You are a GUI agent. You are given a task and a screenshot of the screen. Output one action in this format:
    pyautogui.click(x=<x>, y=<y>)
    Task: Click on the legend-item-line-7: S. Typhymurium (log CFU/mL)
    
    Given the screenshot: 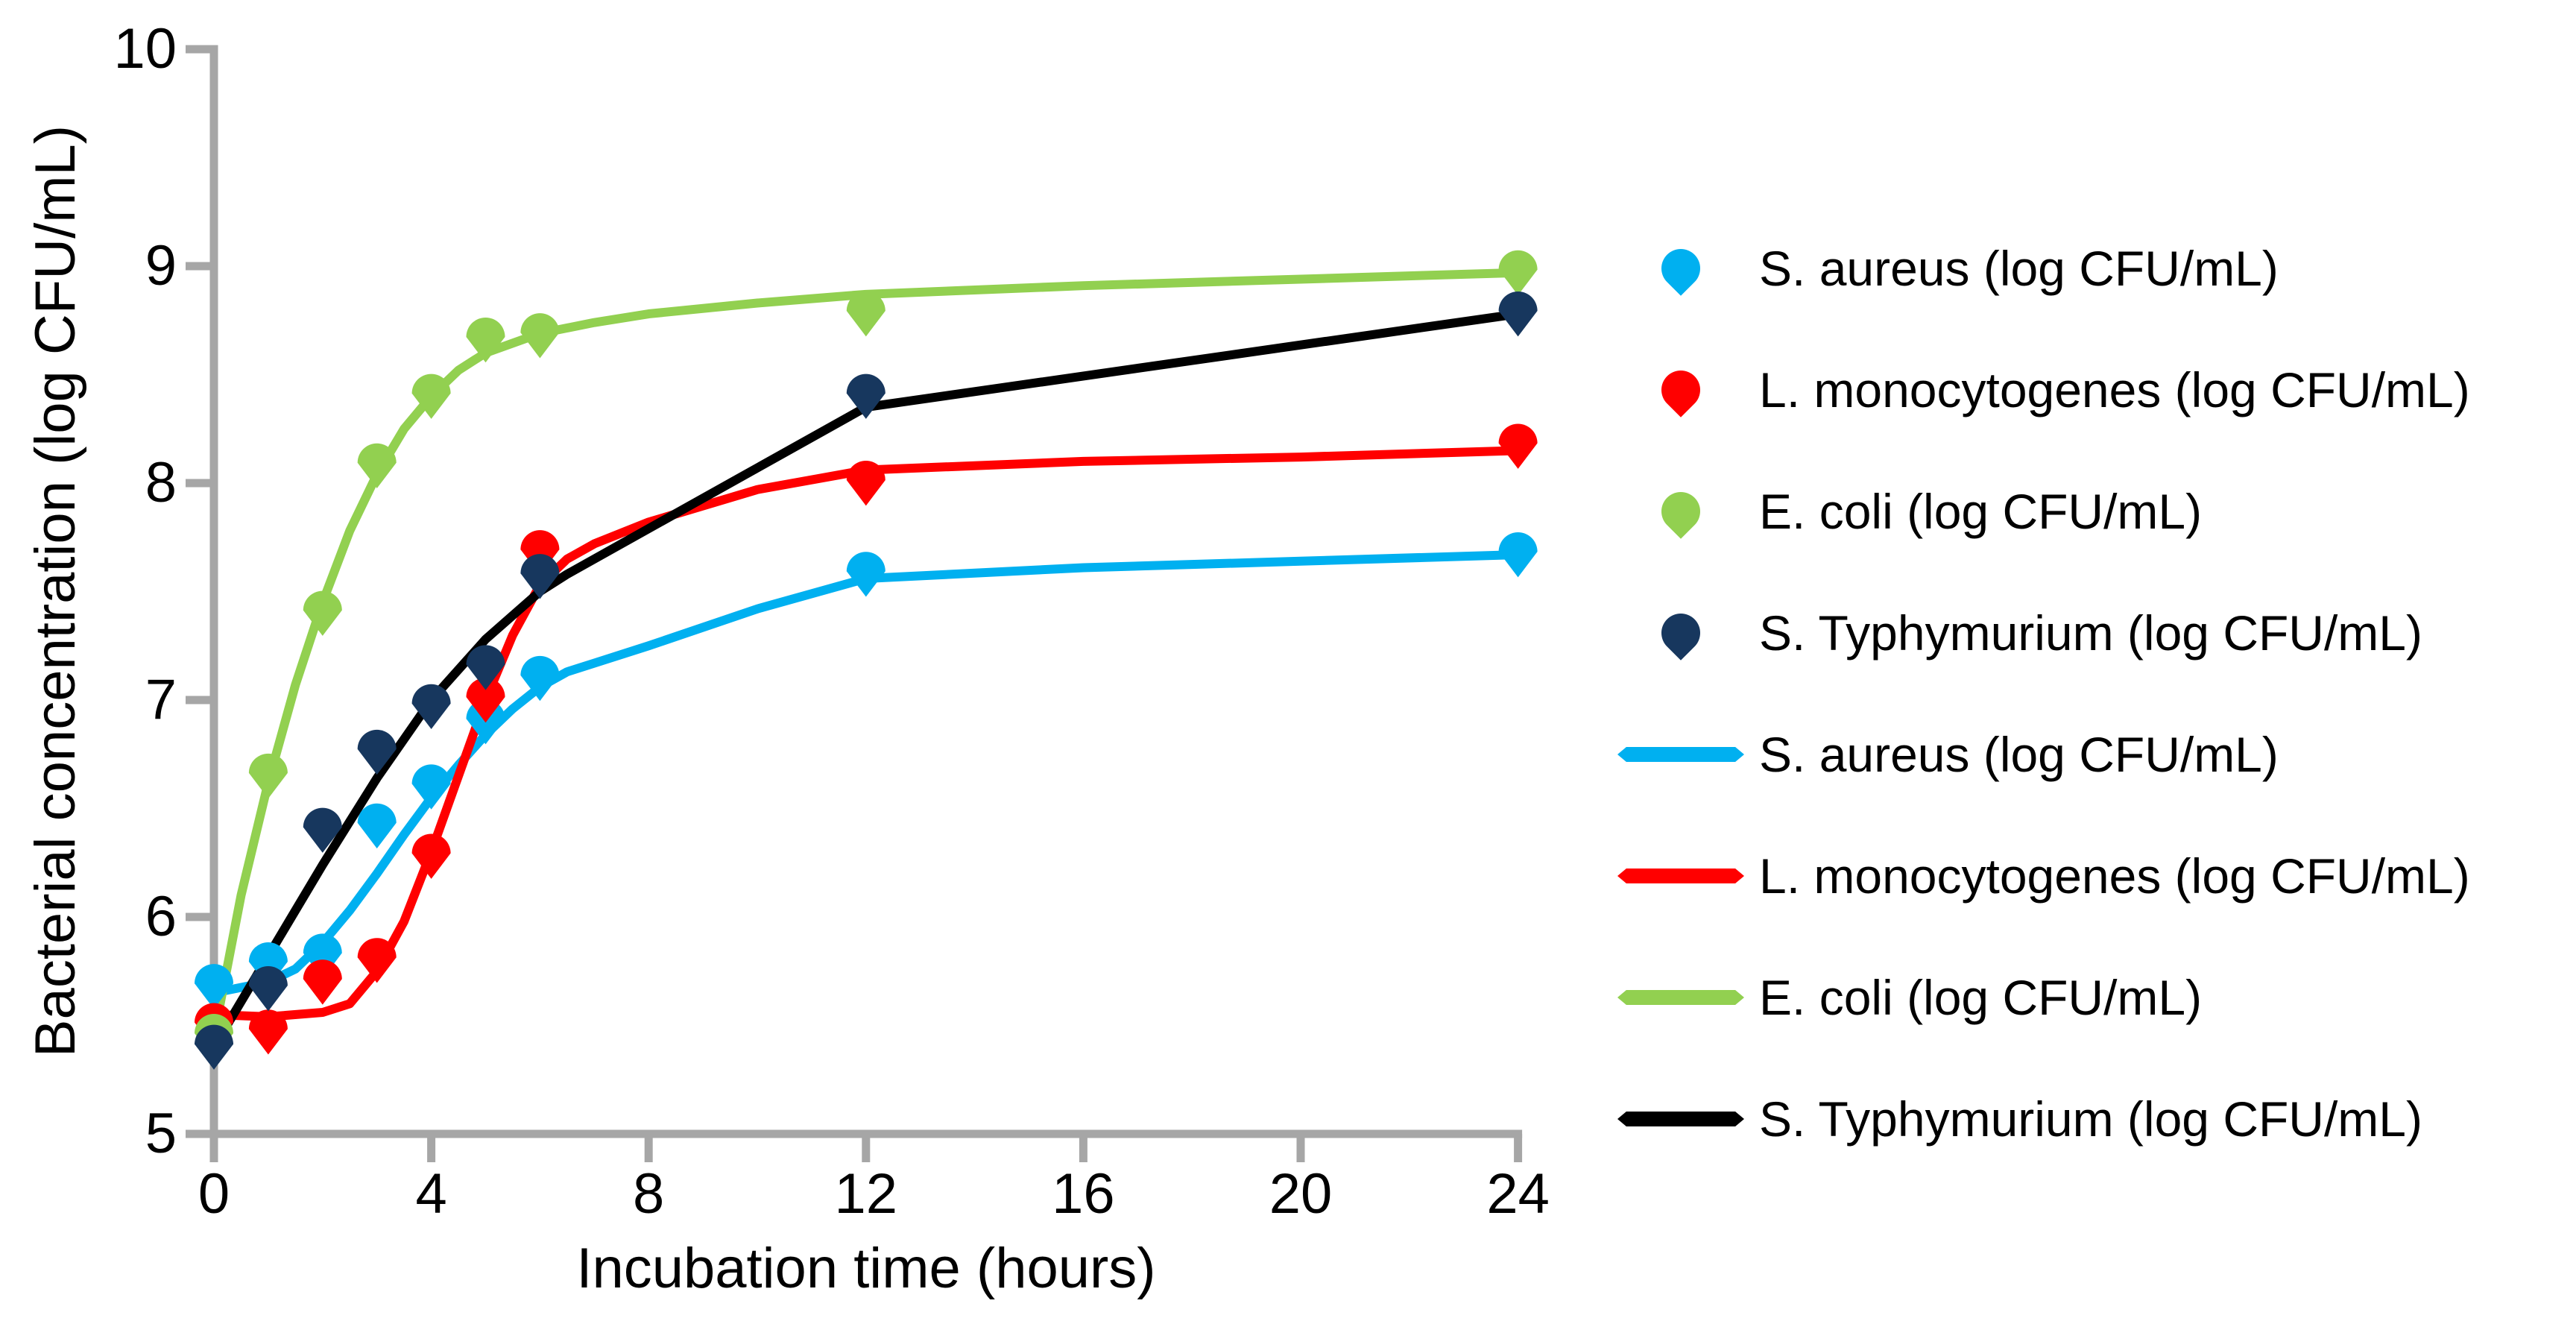 What is the action you would take?
    pyautogui.click(x=2020, y=1119)
    